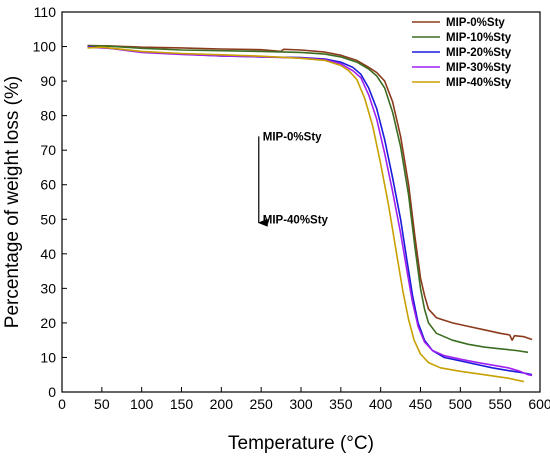 This screenshot has width=550, height=459. What do you see at coordinates (48, 219) in the screenshot?
I see `y-tick-label: 50` at bounding box center [48, 219].